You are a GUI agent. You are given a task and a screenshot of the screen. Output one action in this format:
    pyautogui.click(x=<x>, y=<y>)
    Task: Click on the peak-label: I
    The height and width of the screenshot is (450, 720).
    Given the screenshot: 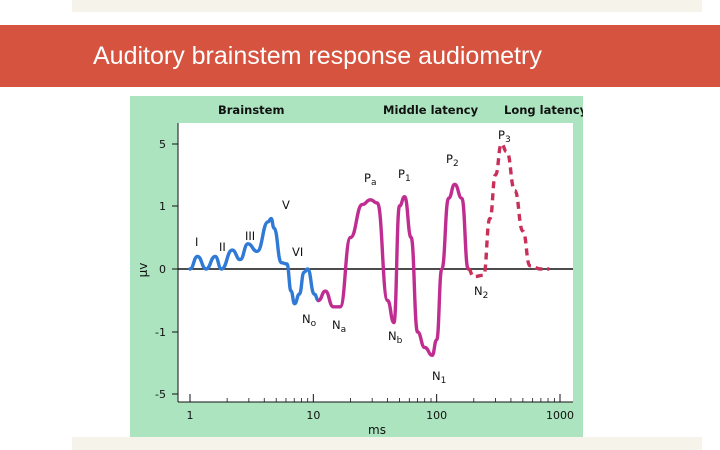 What is the action you would take?
    pyautogui.click(x=196, y=242)
    